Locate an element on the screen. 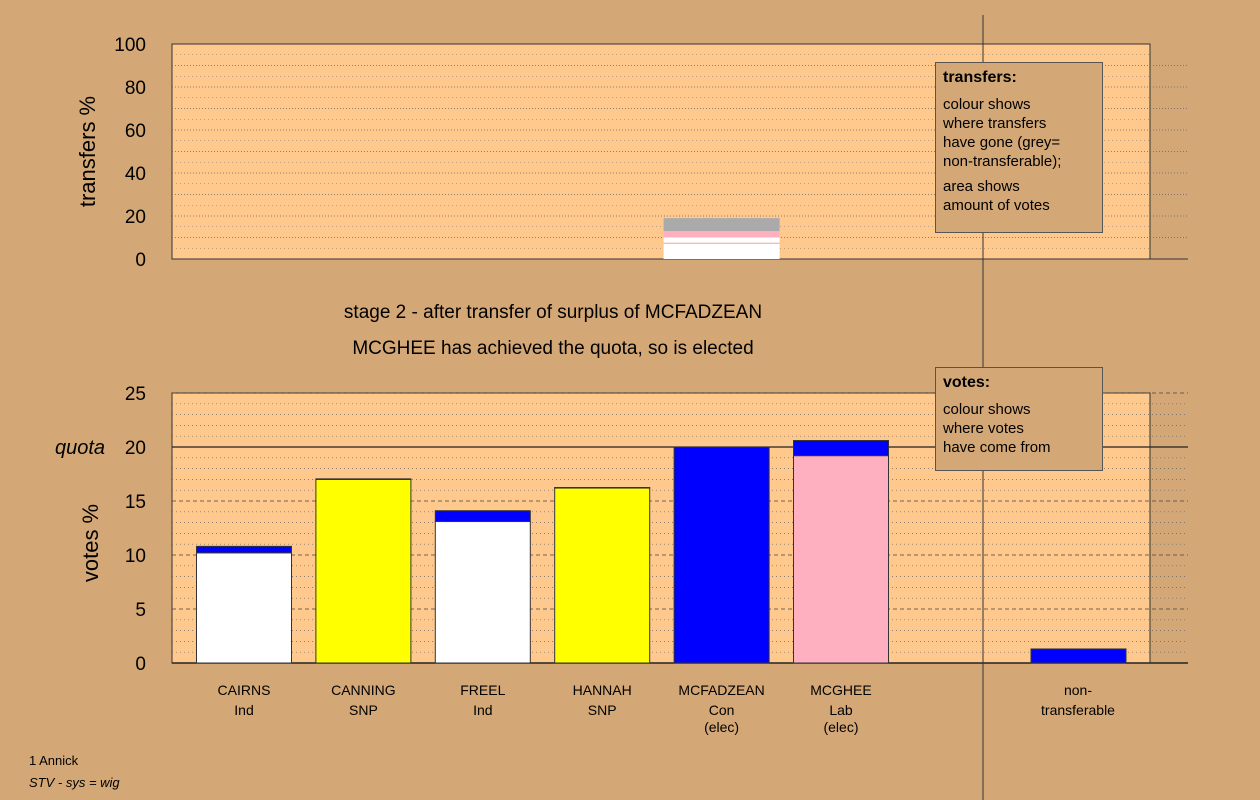 This screenshot has width=1260, height=800. legend-line: have come from is located at coordinates (997, 447).